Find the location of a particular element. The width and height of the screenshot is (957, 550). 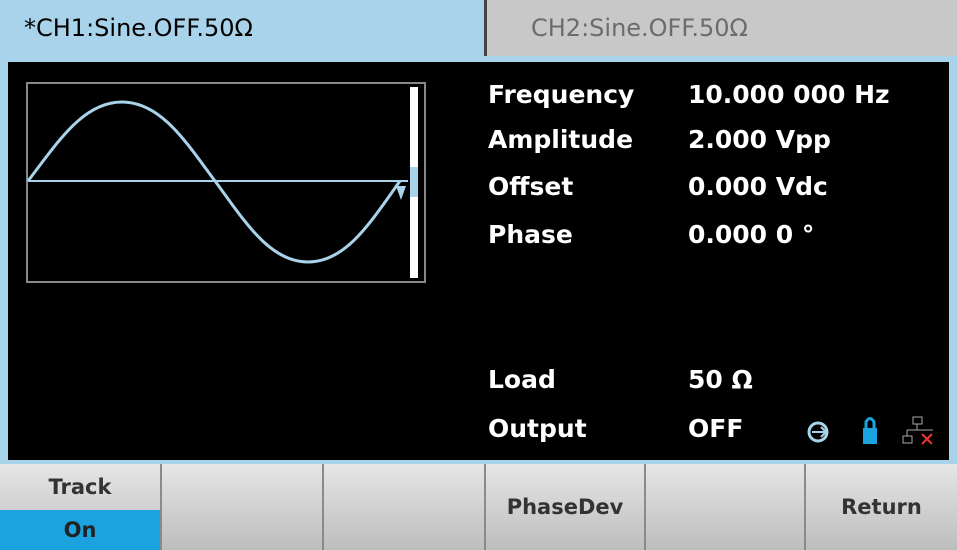

softkey-label: Track is located at coordinates (80, 487).